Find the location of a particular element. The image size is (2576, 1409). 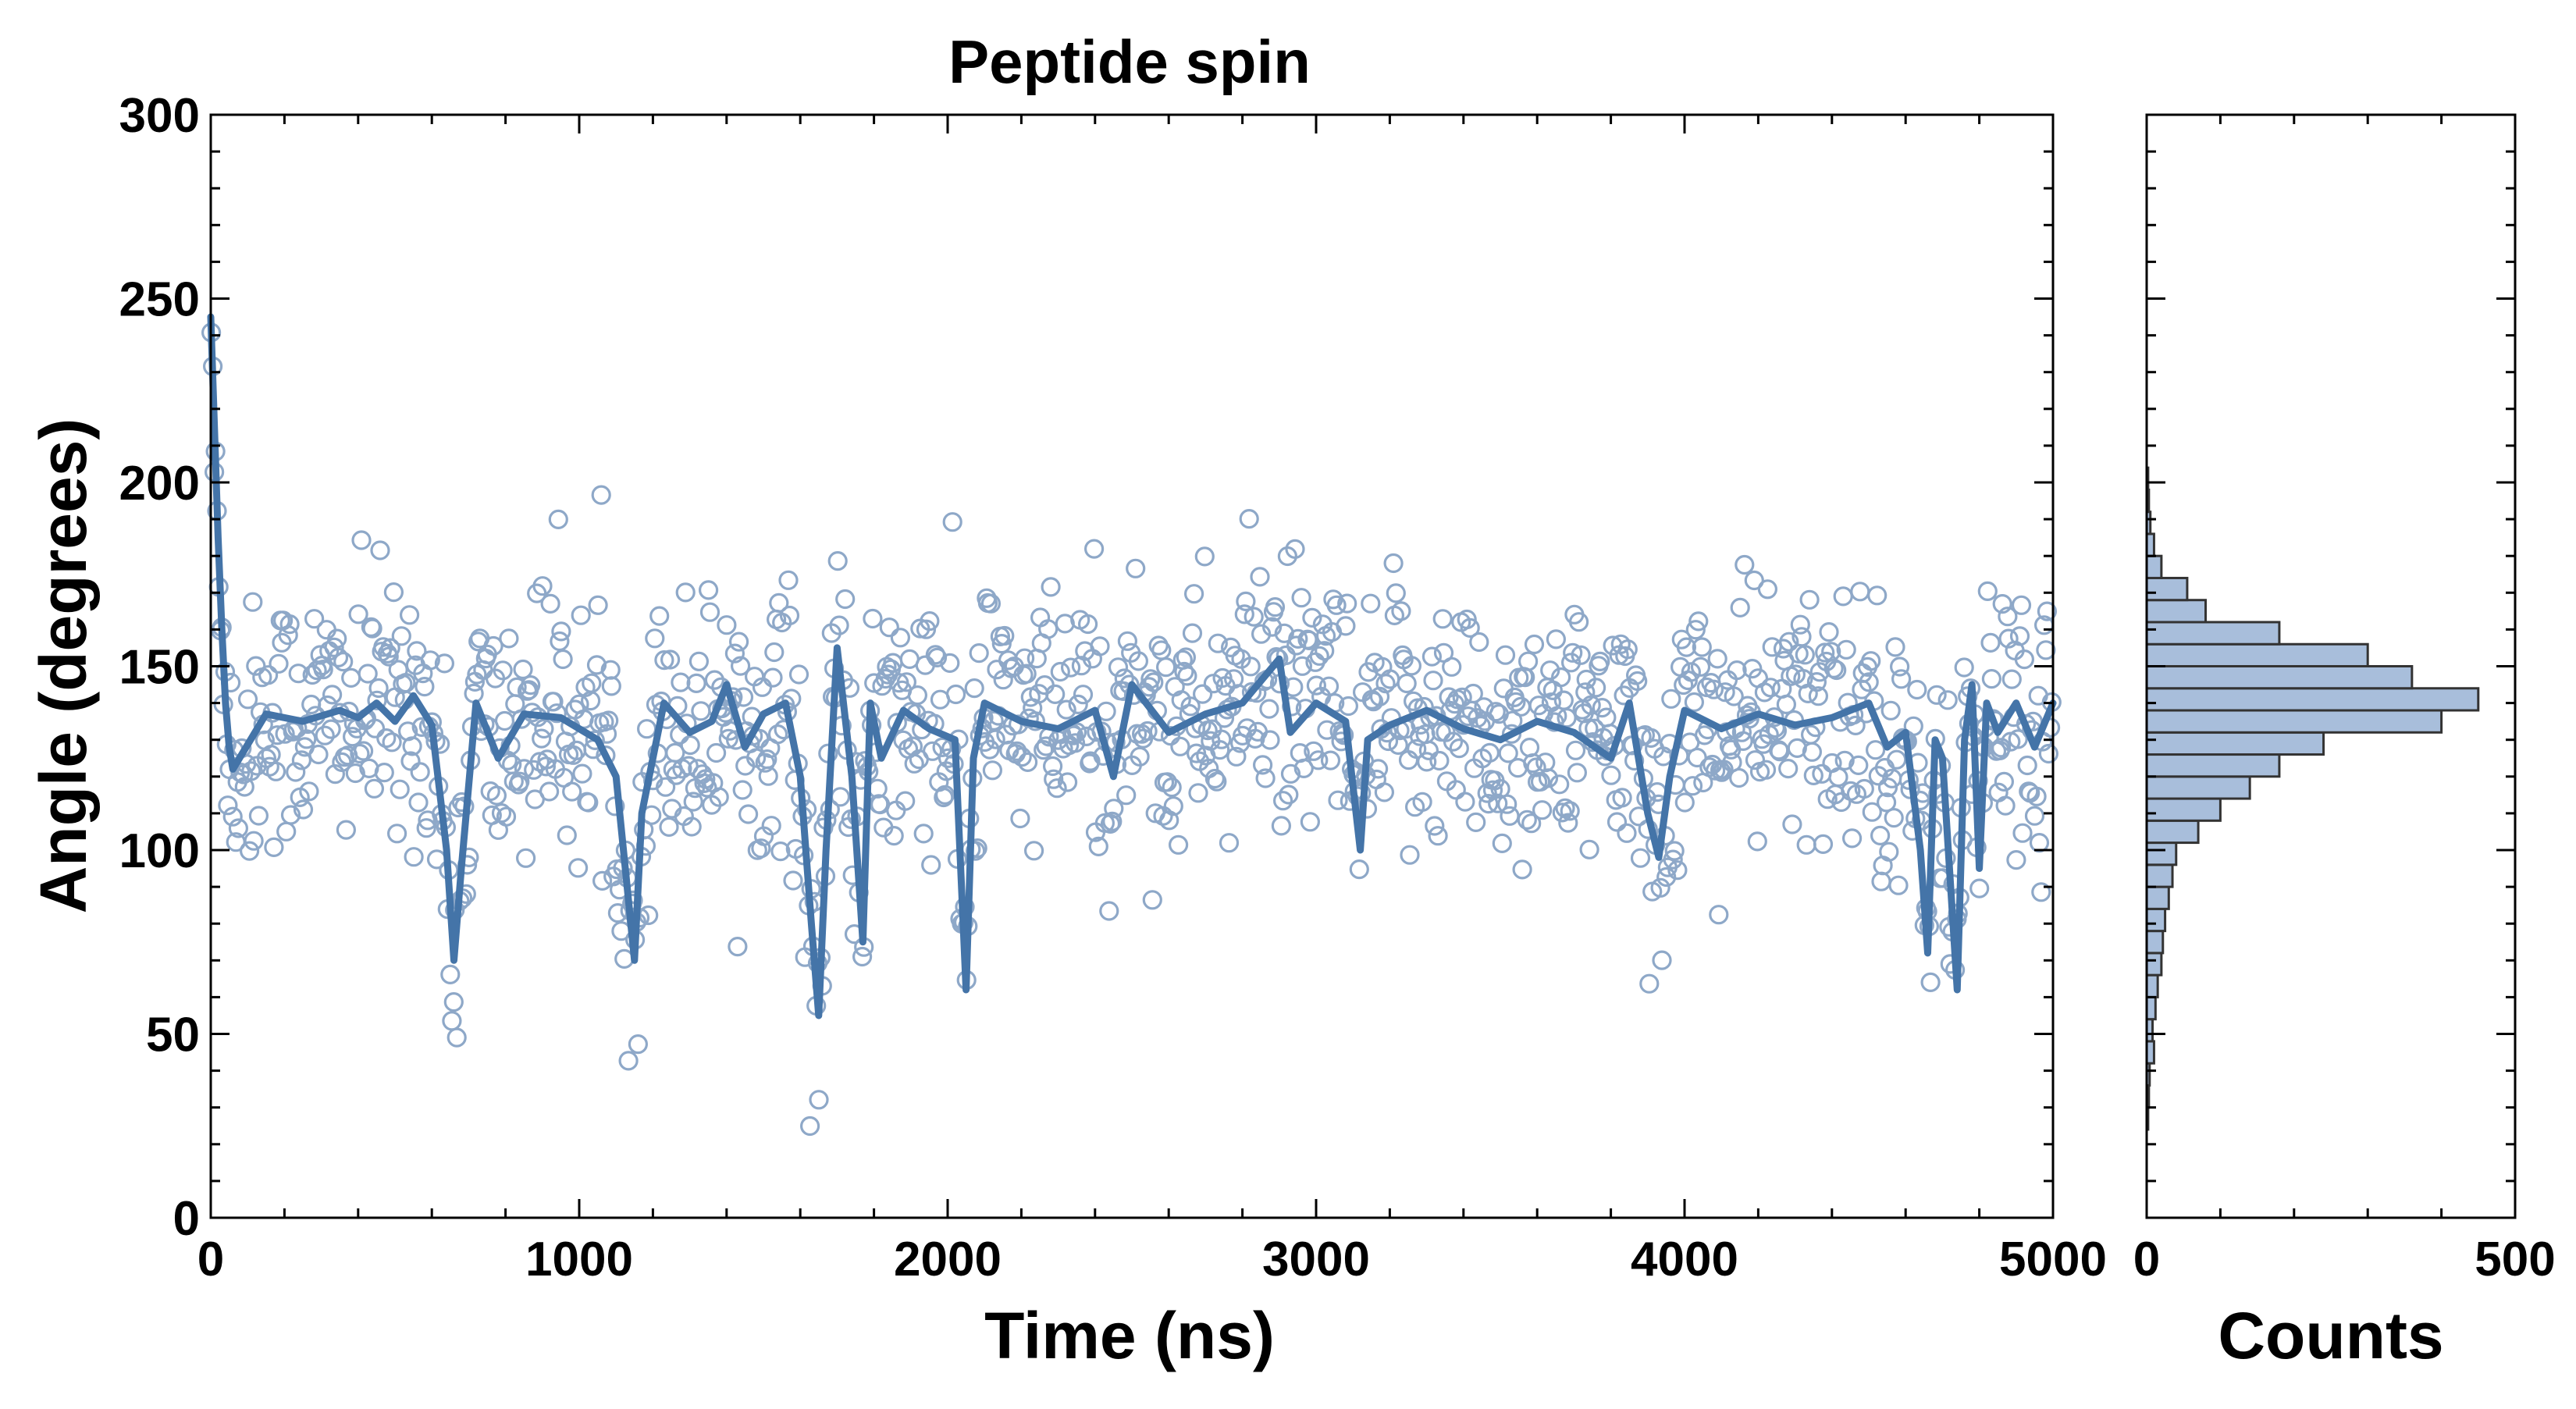

x-axis-tick-labels: 0 1000 2000 3000 4000 5000 is located at coordinates (1152, 1259).